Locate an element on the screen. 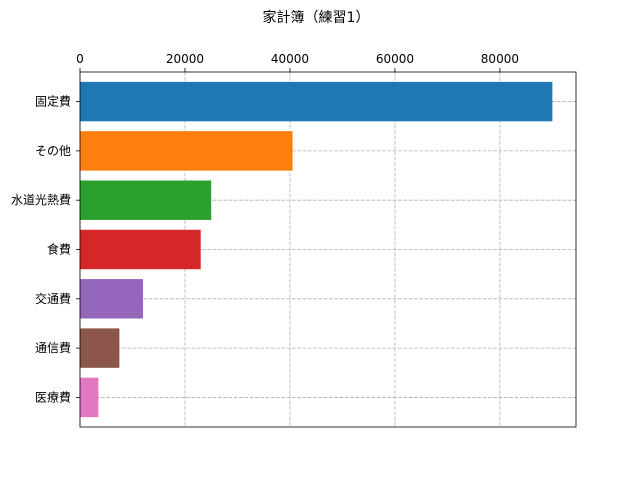  category-label: 固定費 is located at coordinates (53, 101).